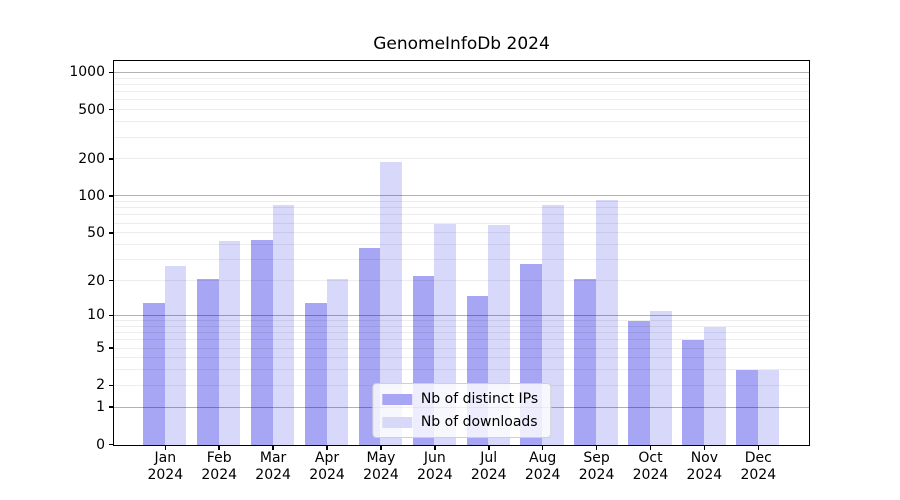 The height and width of the screenshot is (500, 900). What do you see at coordinates (261, 342) in the screenshot?
I see `bar-distinct-ips-mar` at bounding box center [261, 342].